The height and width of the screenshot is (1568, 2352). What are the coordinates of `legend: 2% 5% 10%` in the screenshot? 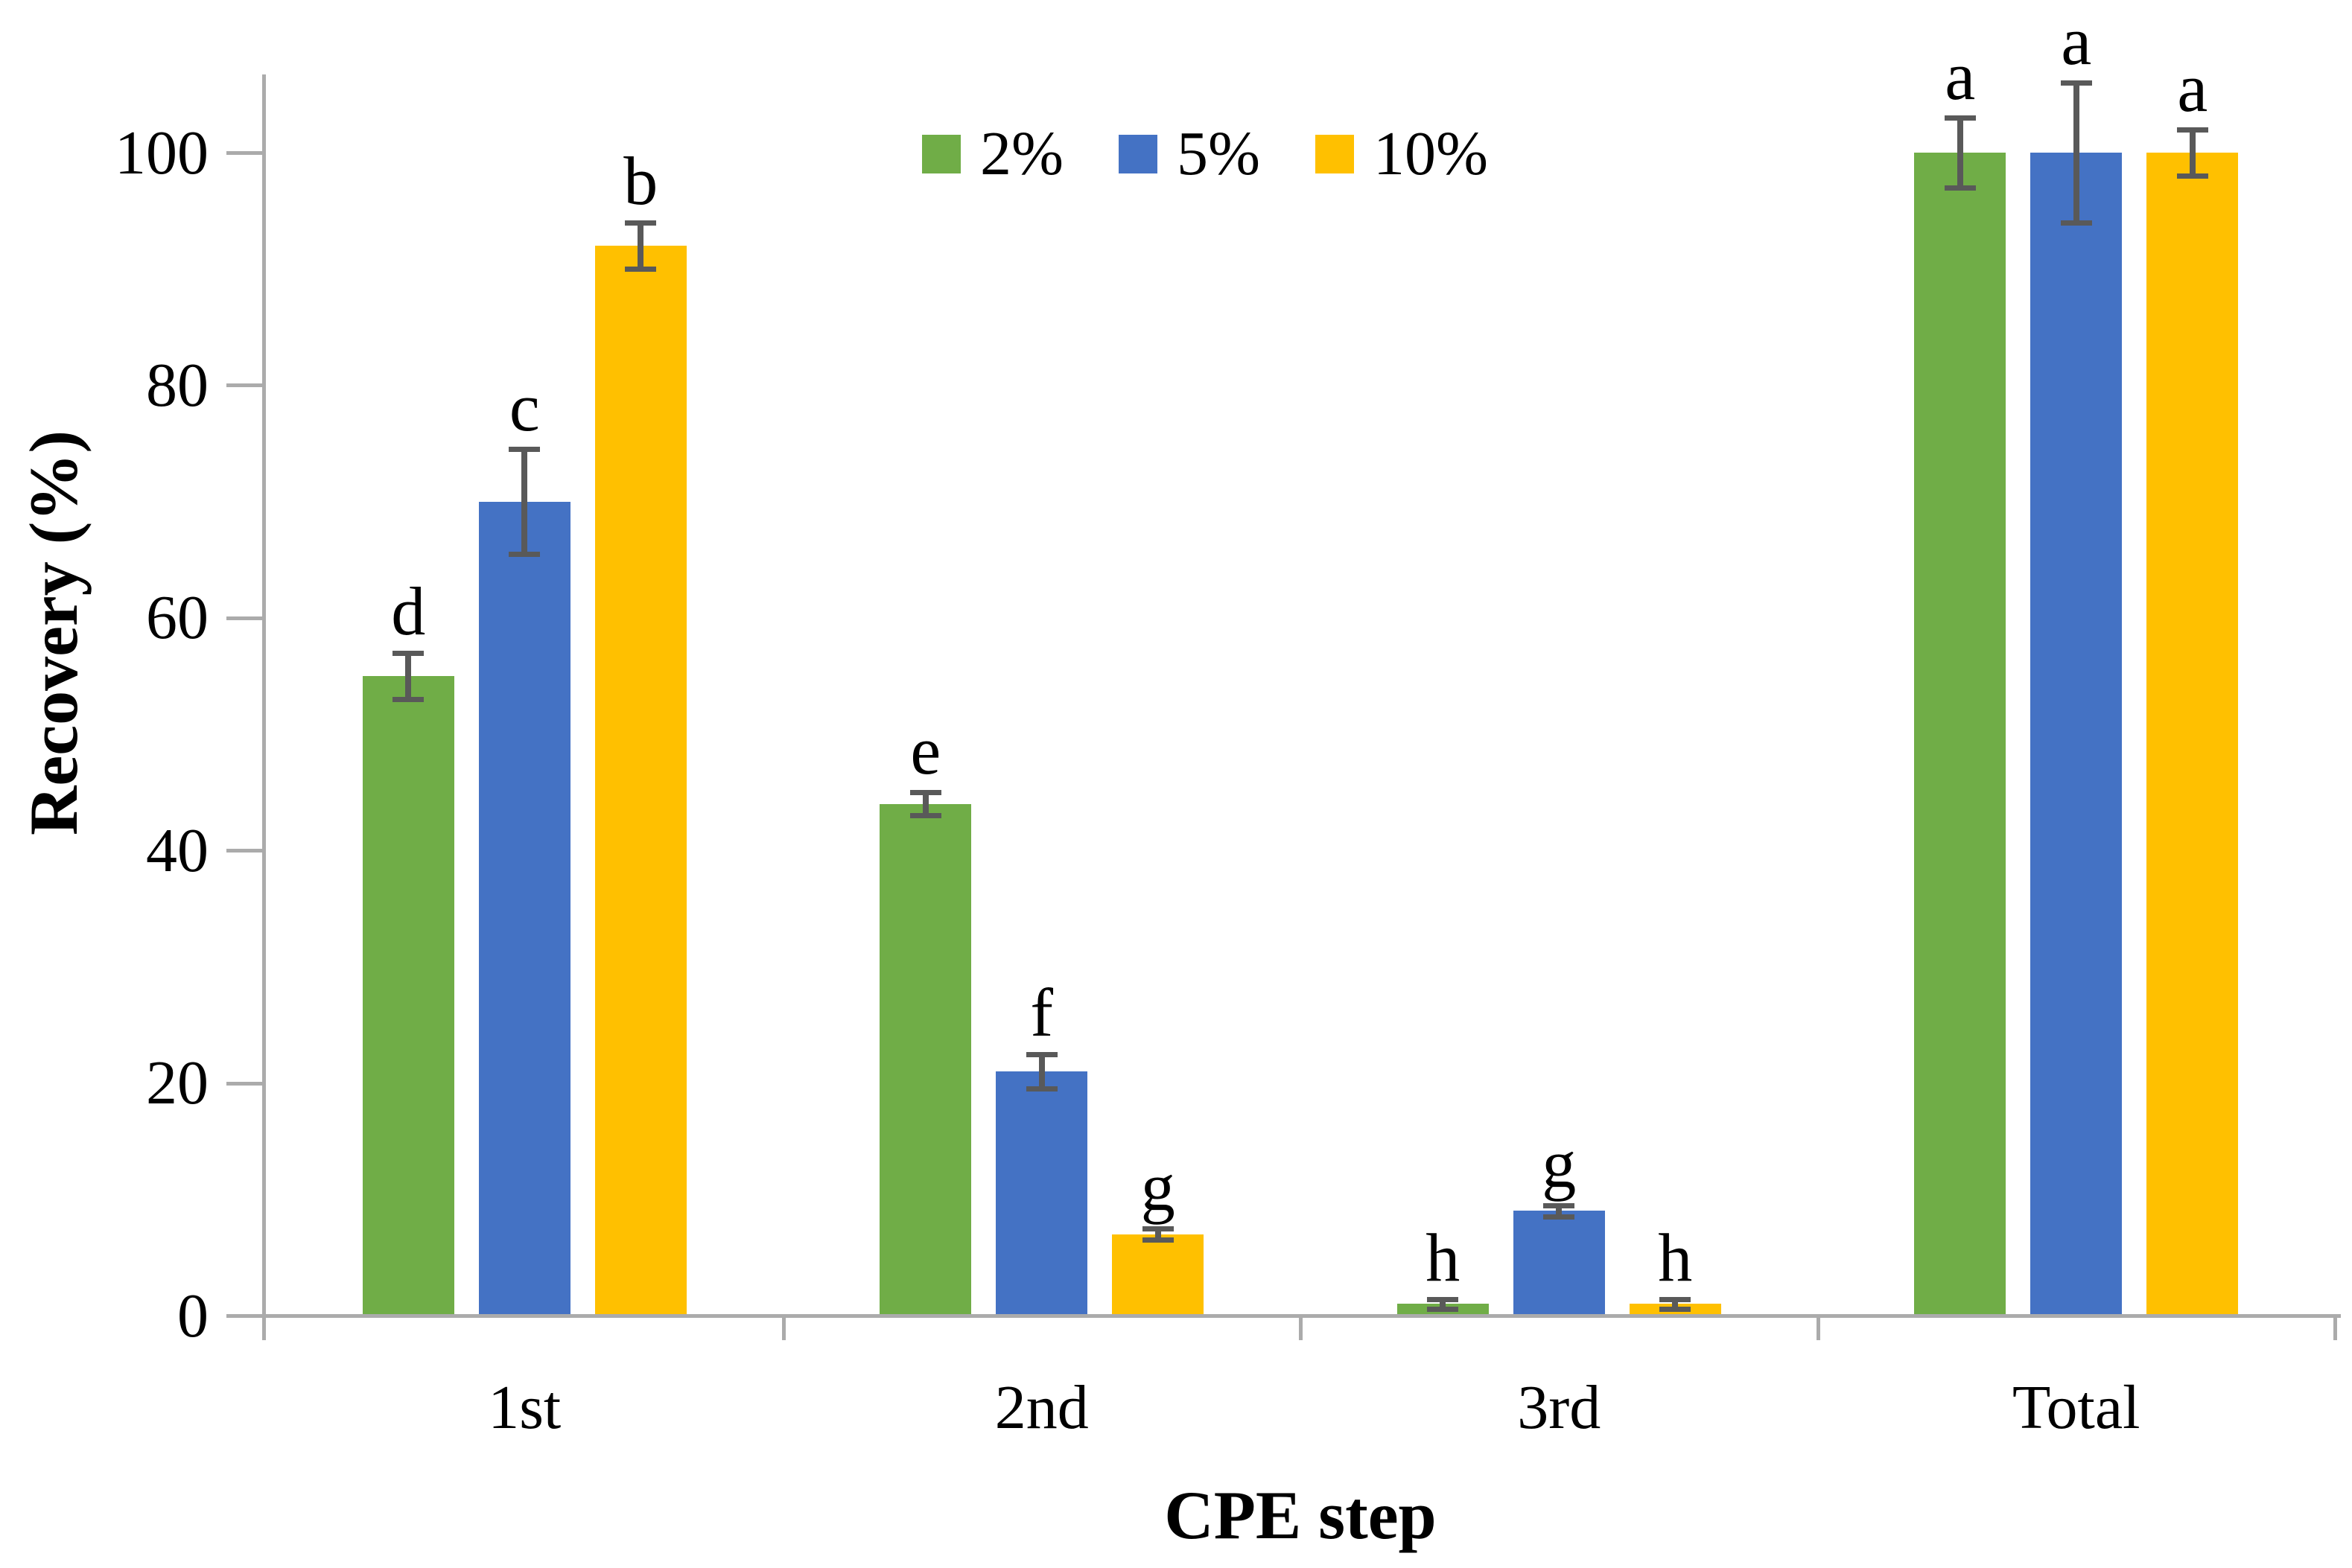 It's located at (1205, 154).